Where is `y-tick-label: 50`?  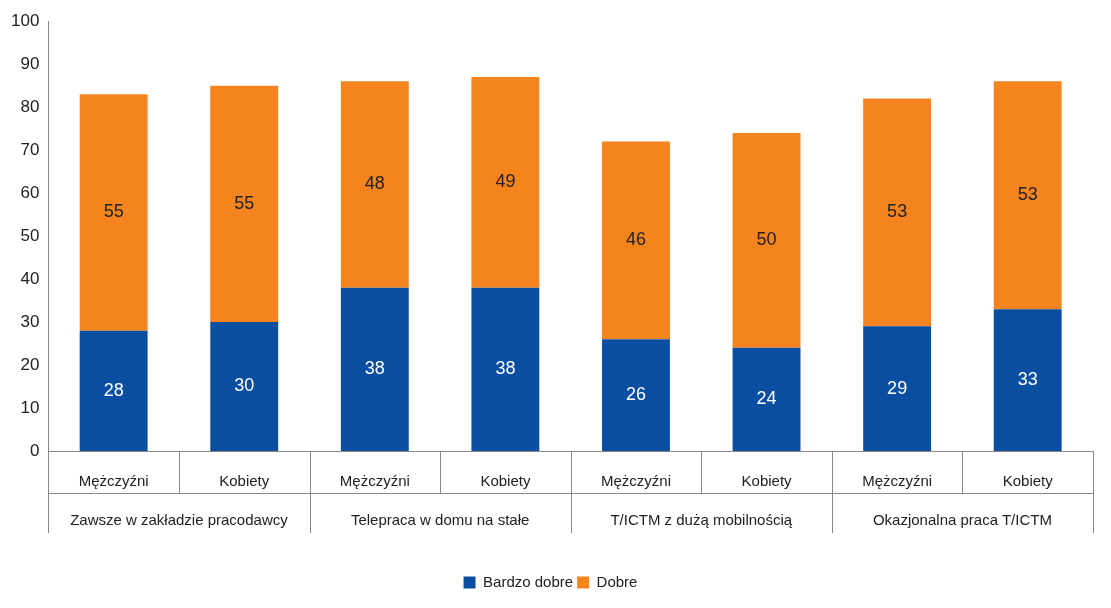
y-tick-label: 50 is located at coordinates (30, 235).